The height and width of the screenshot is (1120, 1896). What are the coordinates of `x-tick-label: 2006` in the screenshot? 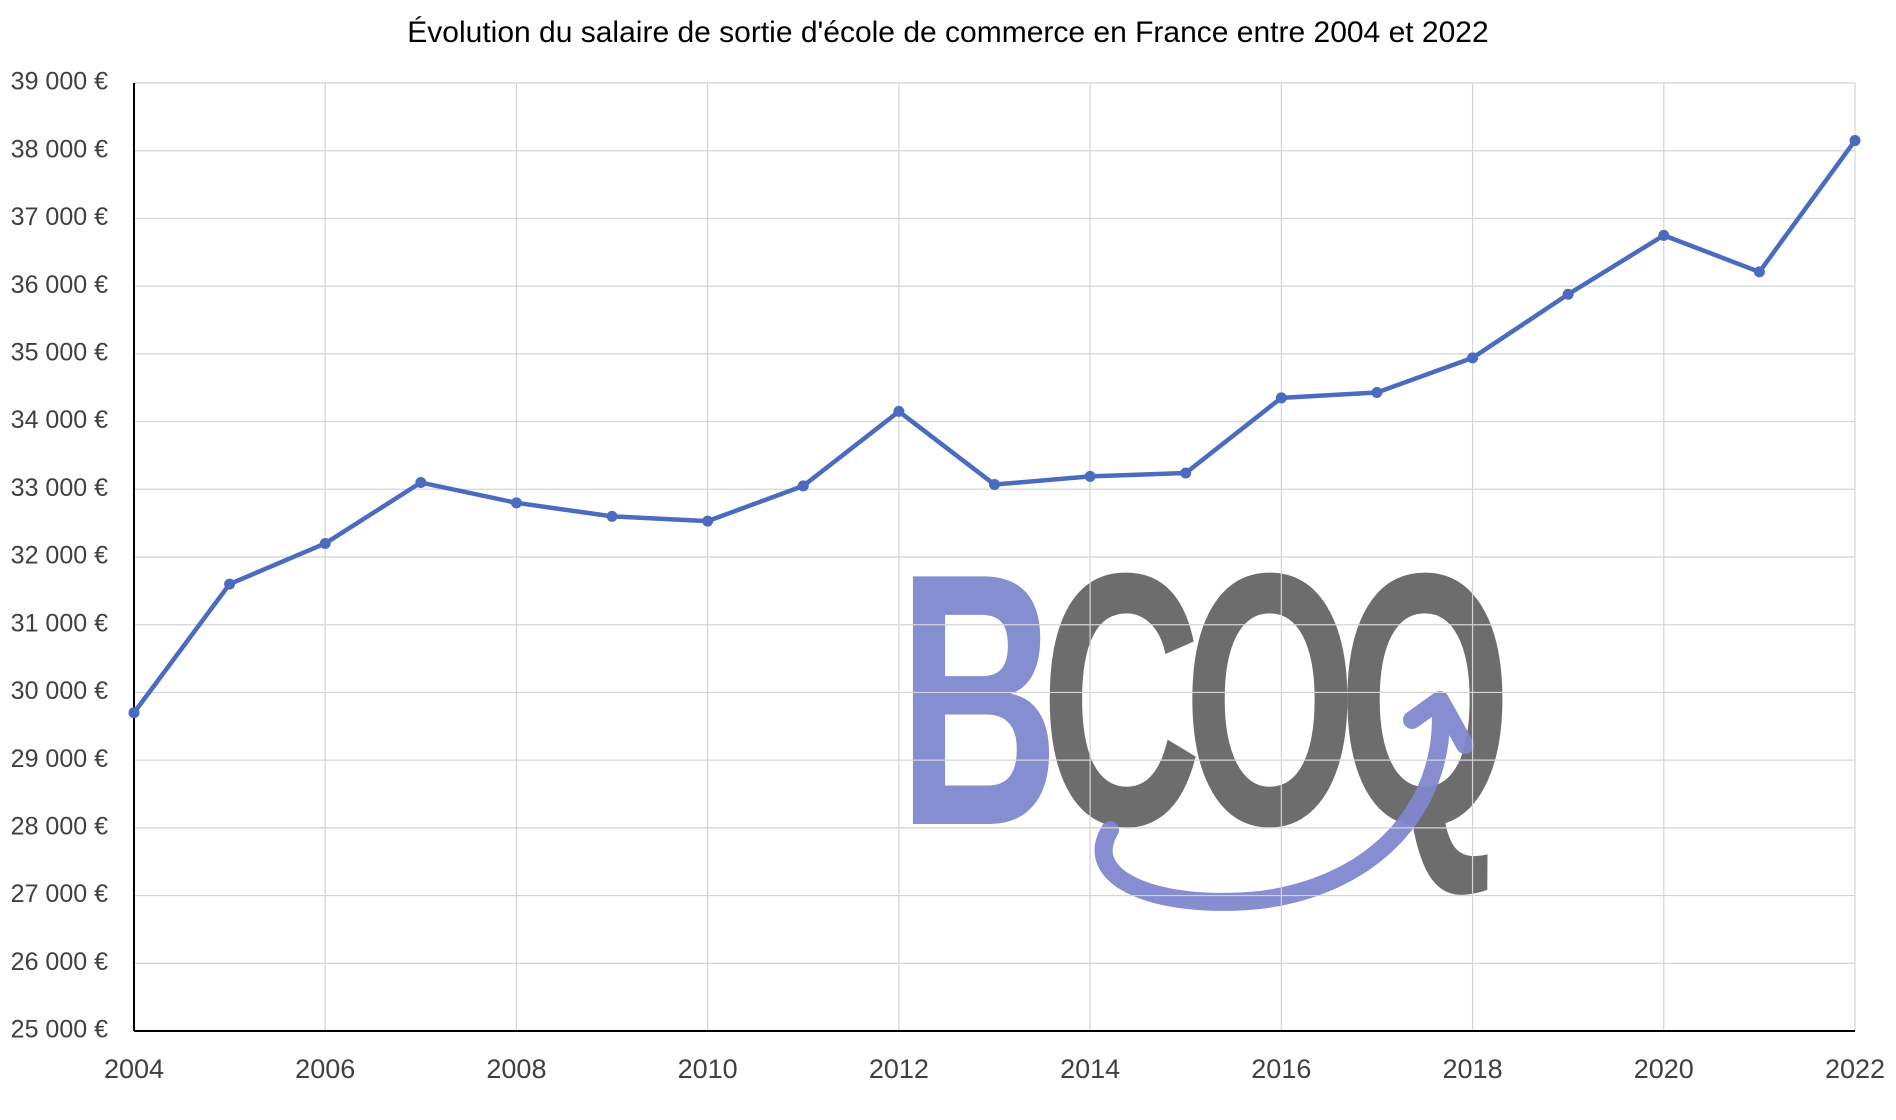 It's located at (325, 1069).